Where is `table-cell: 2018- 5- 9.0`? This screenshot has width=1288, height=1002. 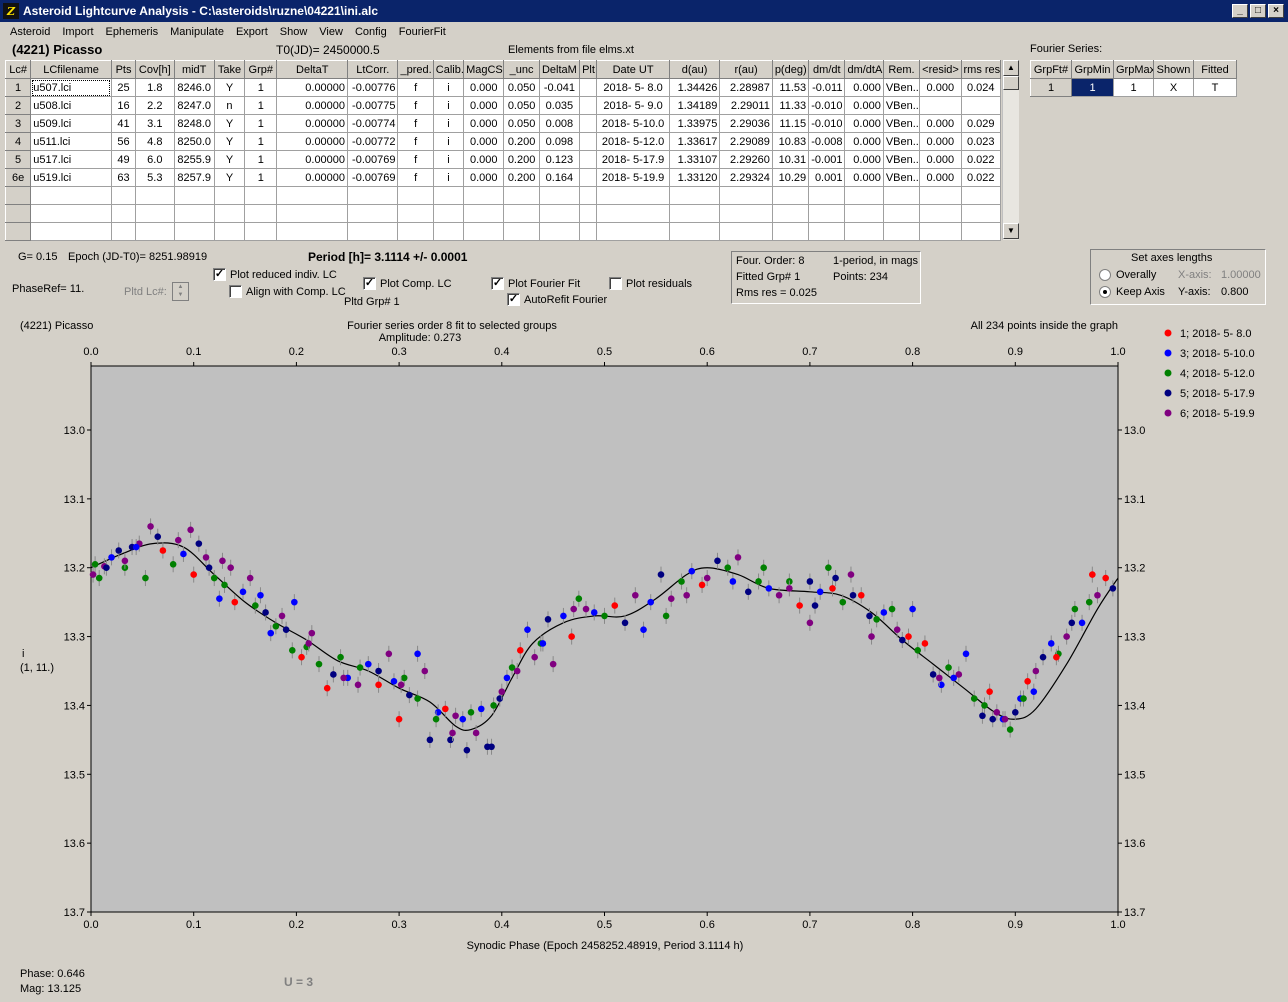
table-cell: 2018- 5- 9.0 is located at coordinates (633, 105).